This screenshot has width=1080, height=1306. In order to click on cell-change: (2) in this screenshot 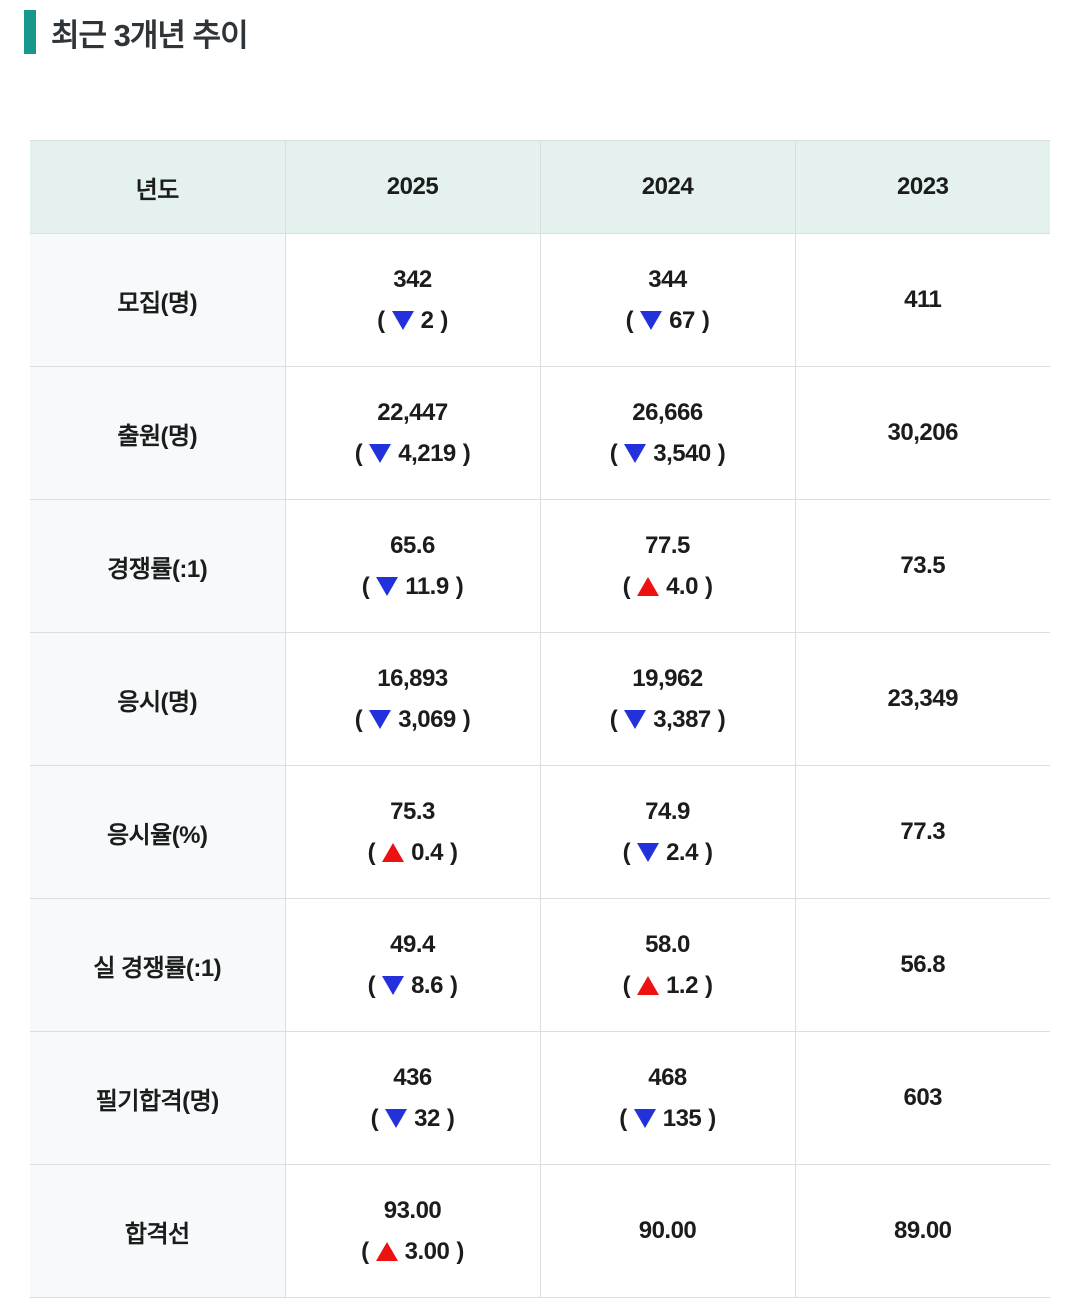, I will do `click(413, 321)`.